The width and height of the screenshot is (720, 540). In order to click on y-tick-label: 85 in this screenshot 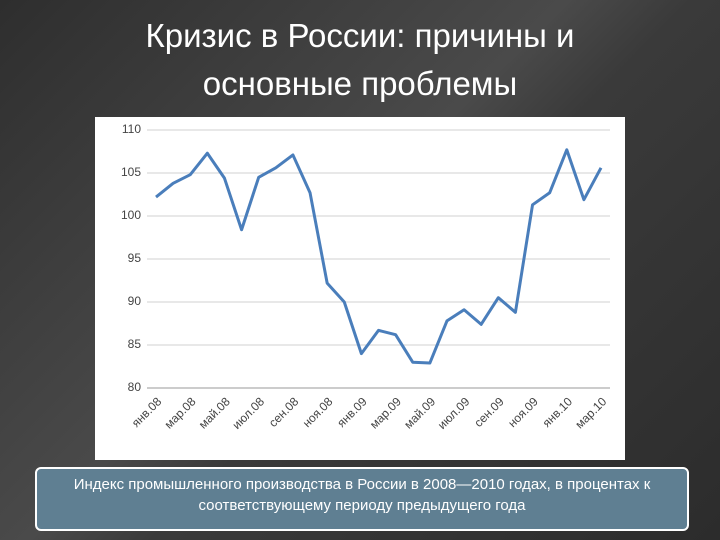, I will do `click(135, 344)`.